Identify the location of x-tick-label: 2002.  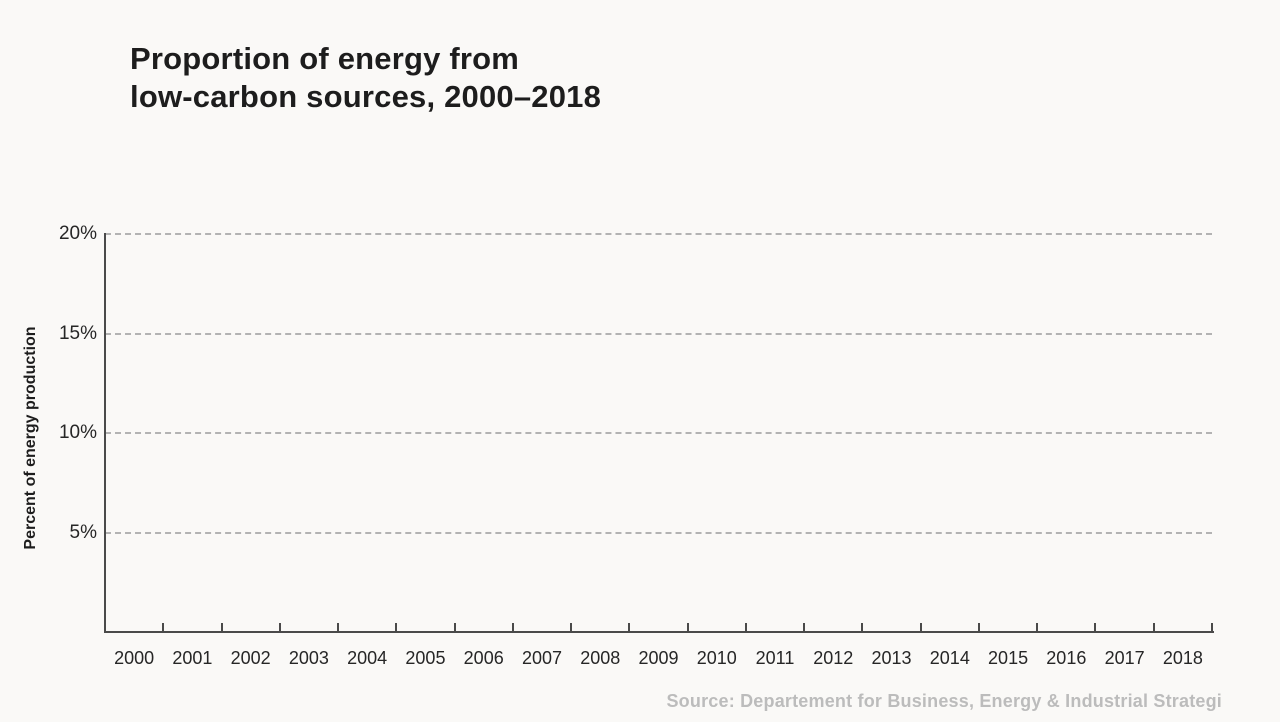
(250, 658).